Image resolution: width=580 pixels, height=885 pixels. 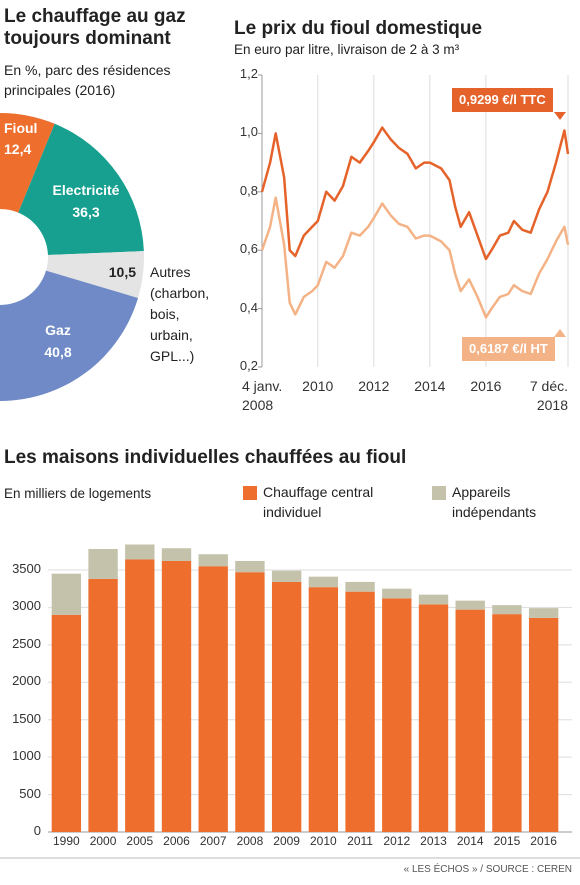 What do you see at coordinates (248, 132) in the screenshot?
I see `y-tick-label: 1,0` at bounding box center [248, 132].